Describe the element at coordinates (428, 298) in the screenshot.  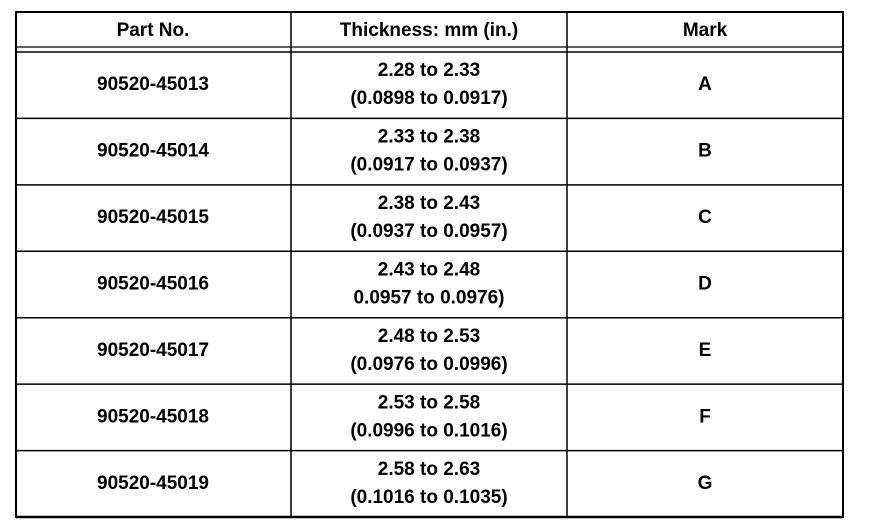
I see `thickness-in: 0.0957 to 0.0976)` at that location.